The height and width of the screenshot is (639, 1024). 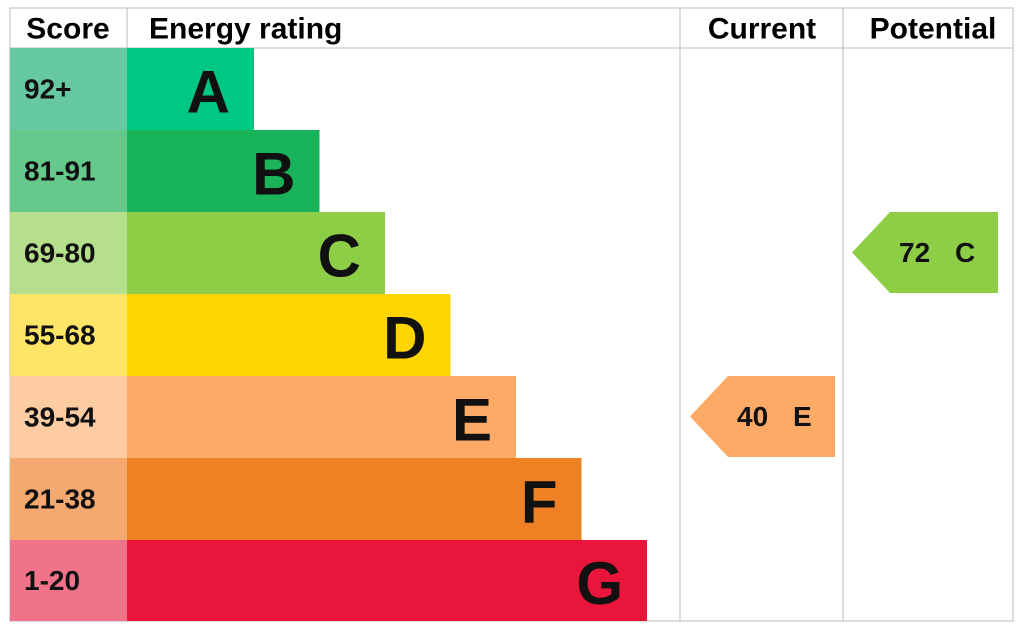 I want to click on rating-letter: E, so click(x=472, y=420).